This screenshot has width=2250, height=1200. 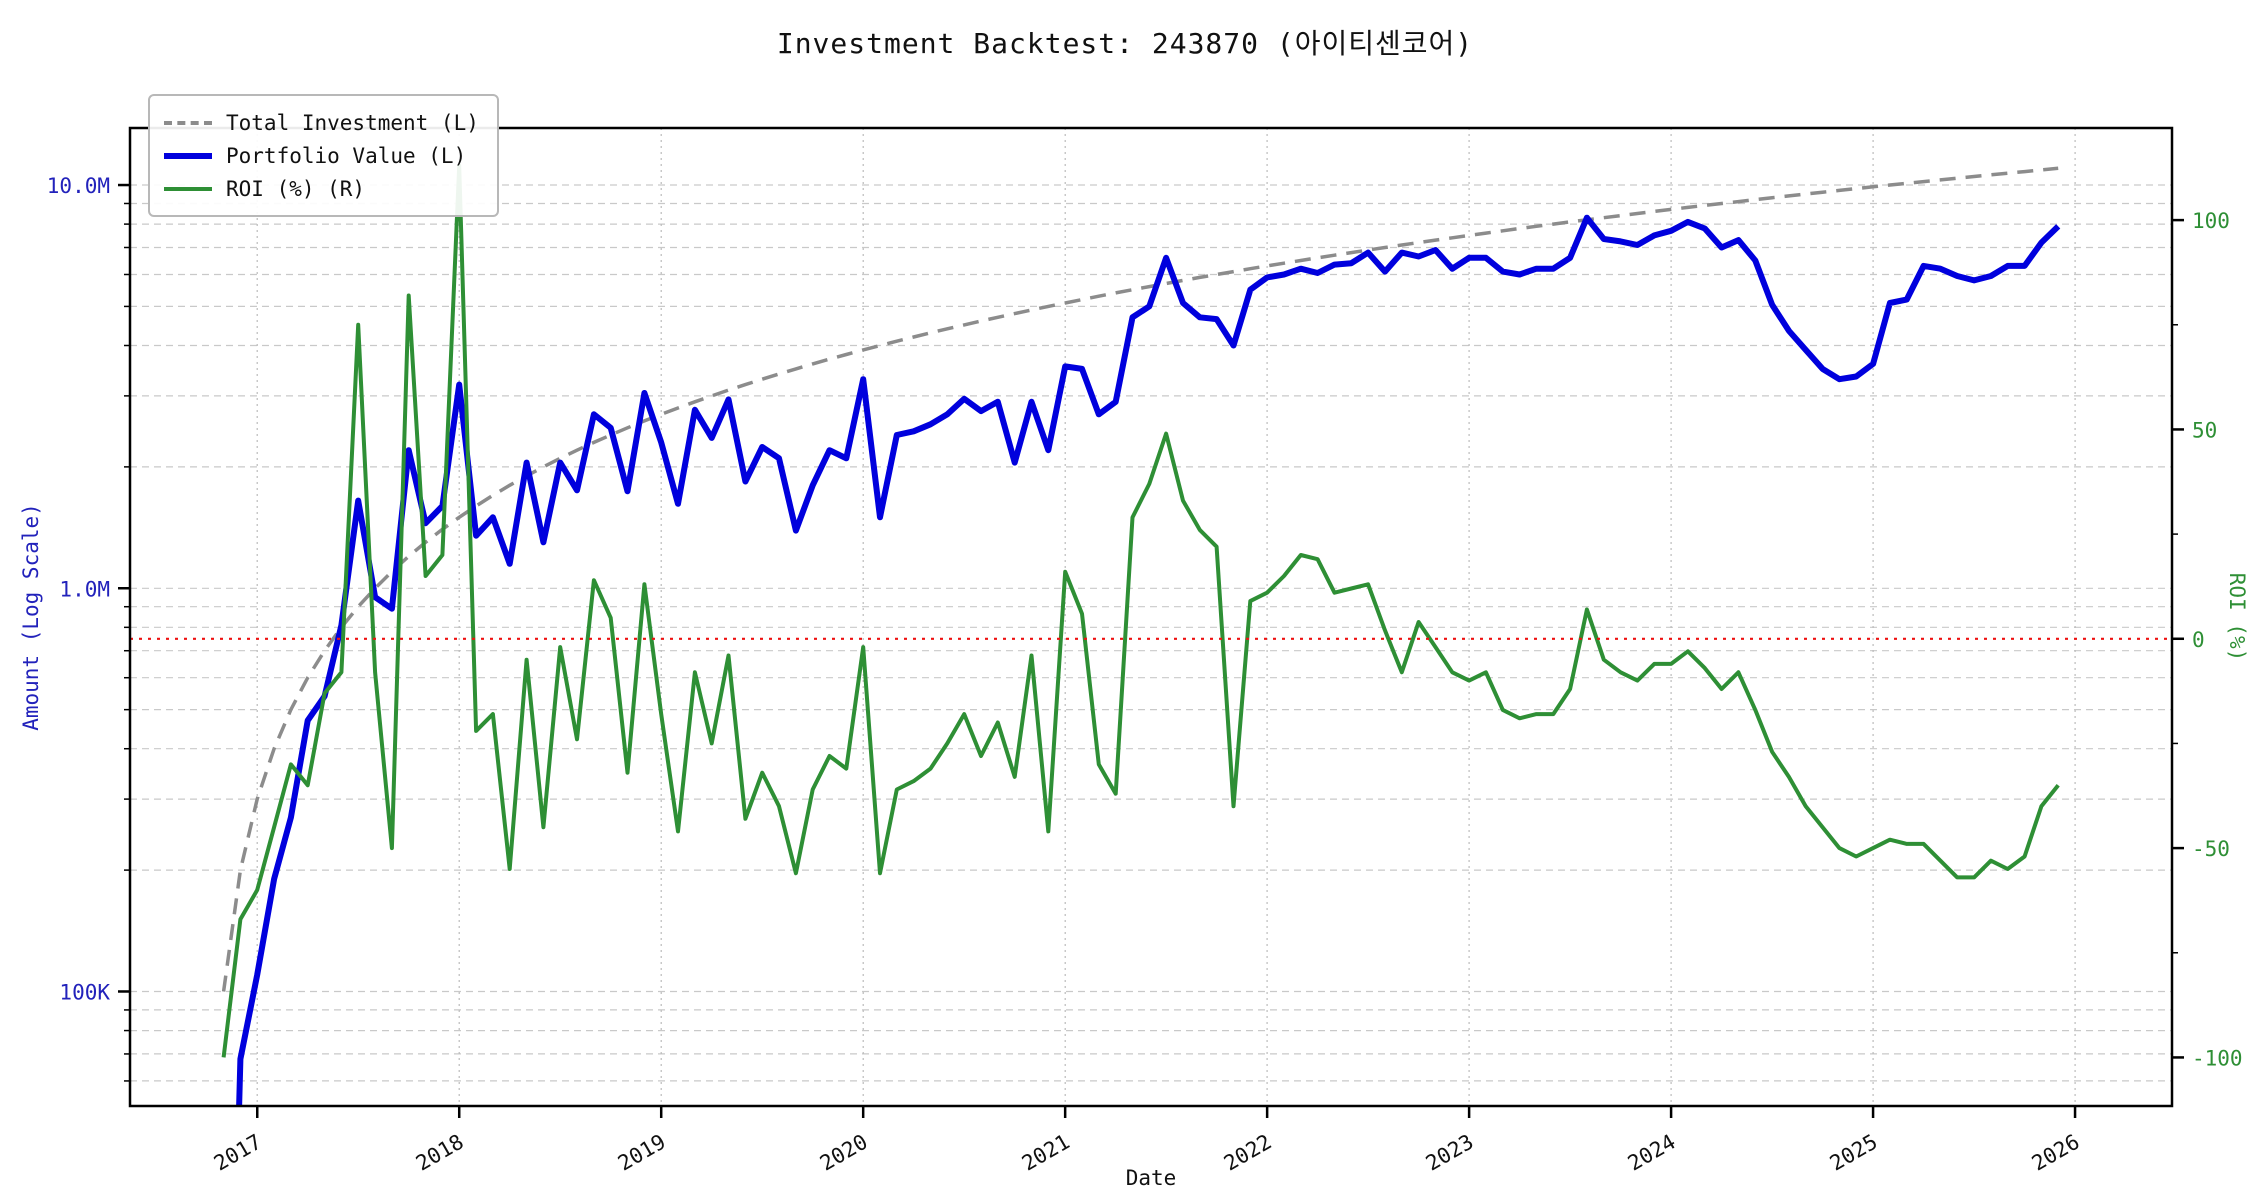 I want to click on y-axis-label-left: Amount (Log Scale), so click(x=31, y=617).